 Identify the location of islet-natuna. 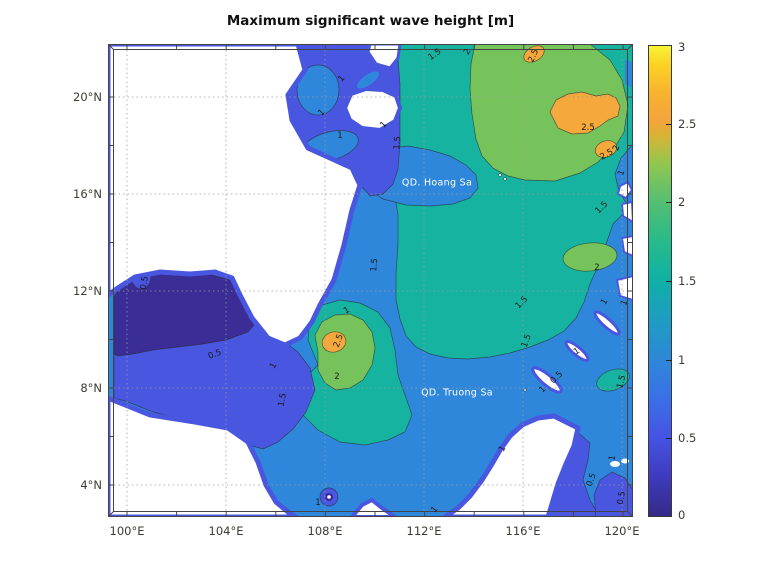
(329, 497).